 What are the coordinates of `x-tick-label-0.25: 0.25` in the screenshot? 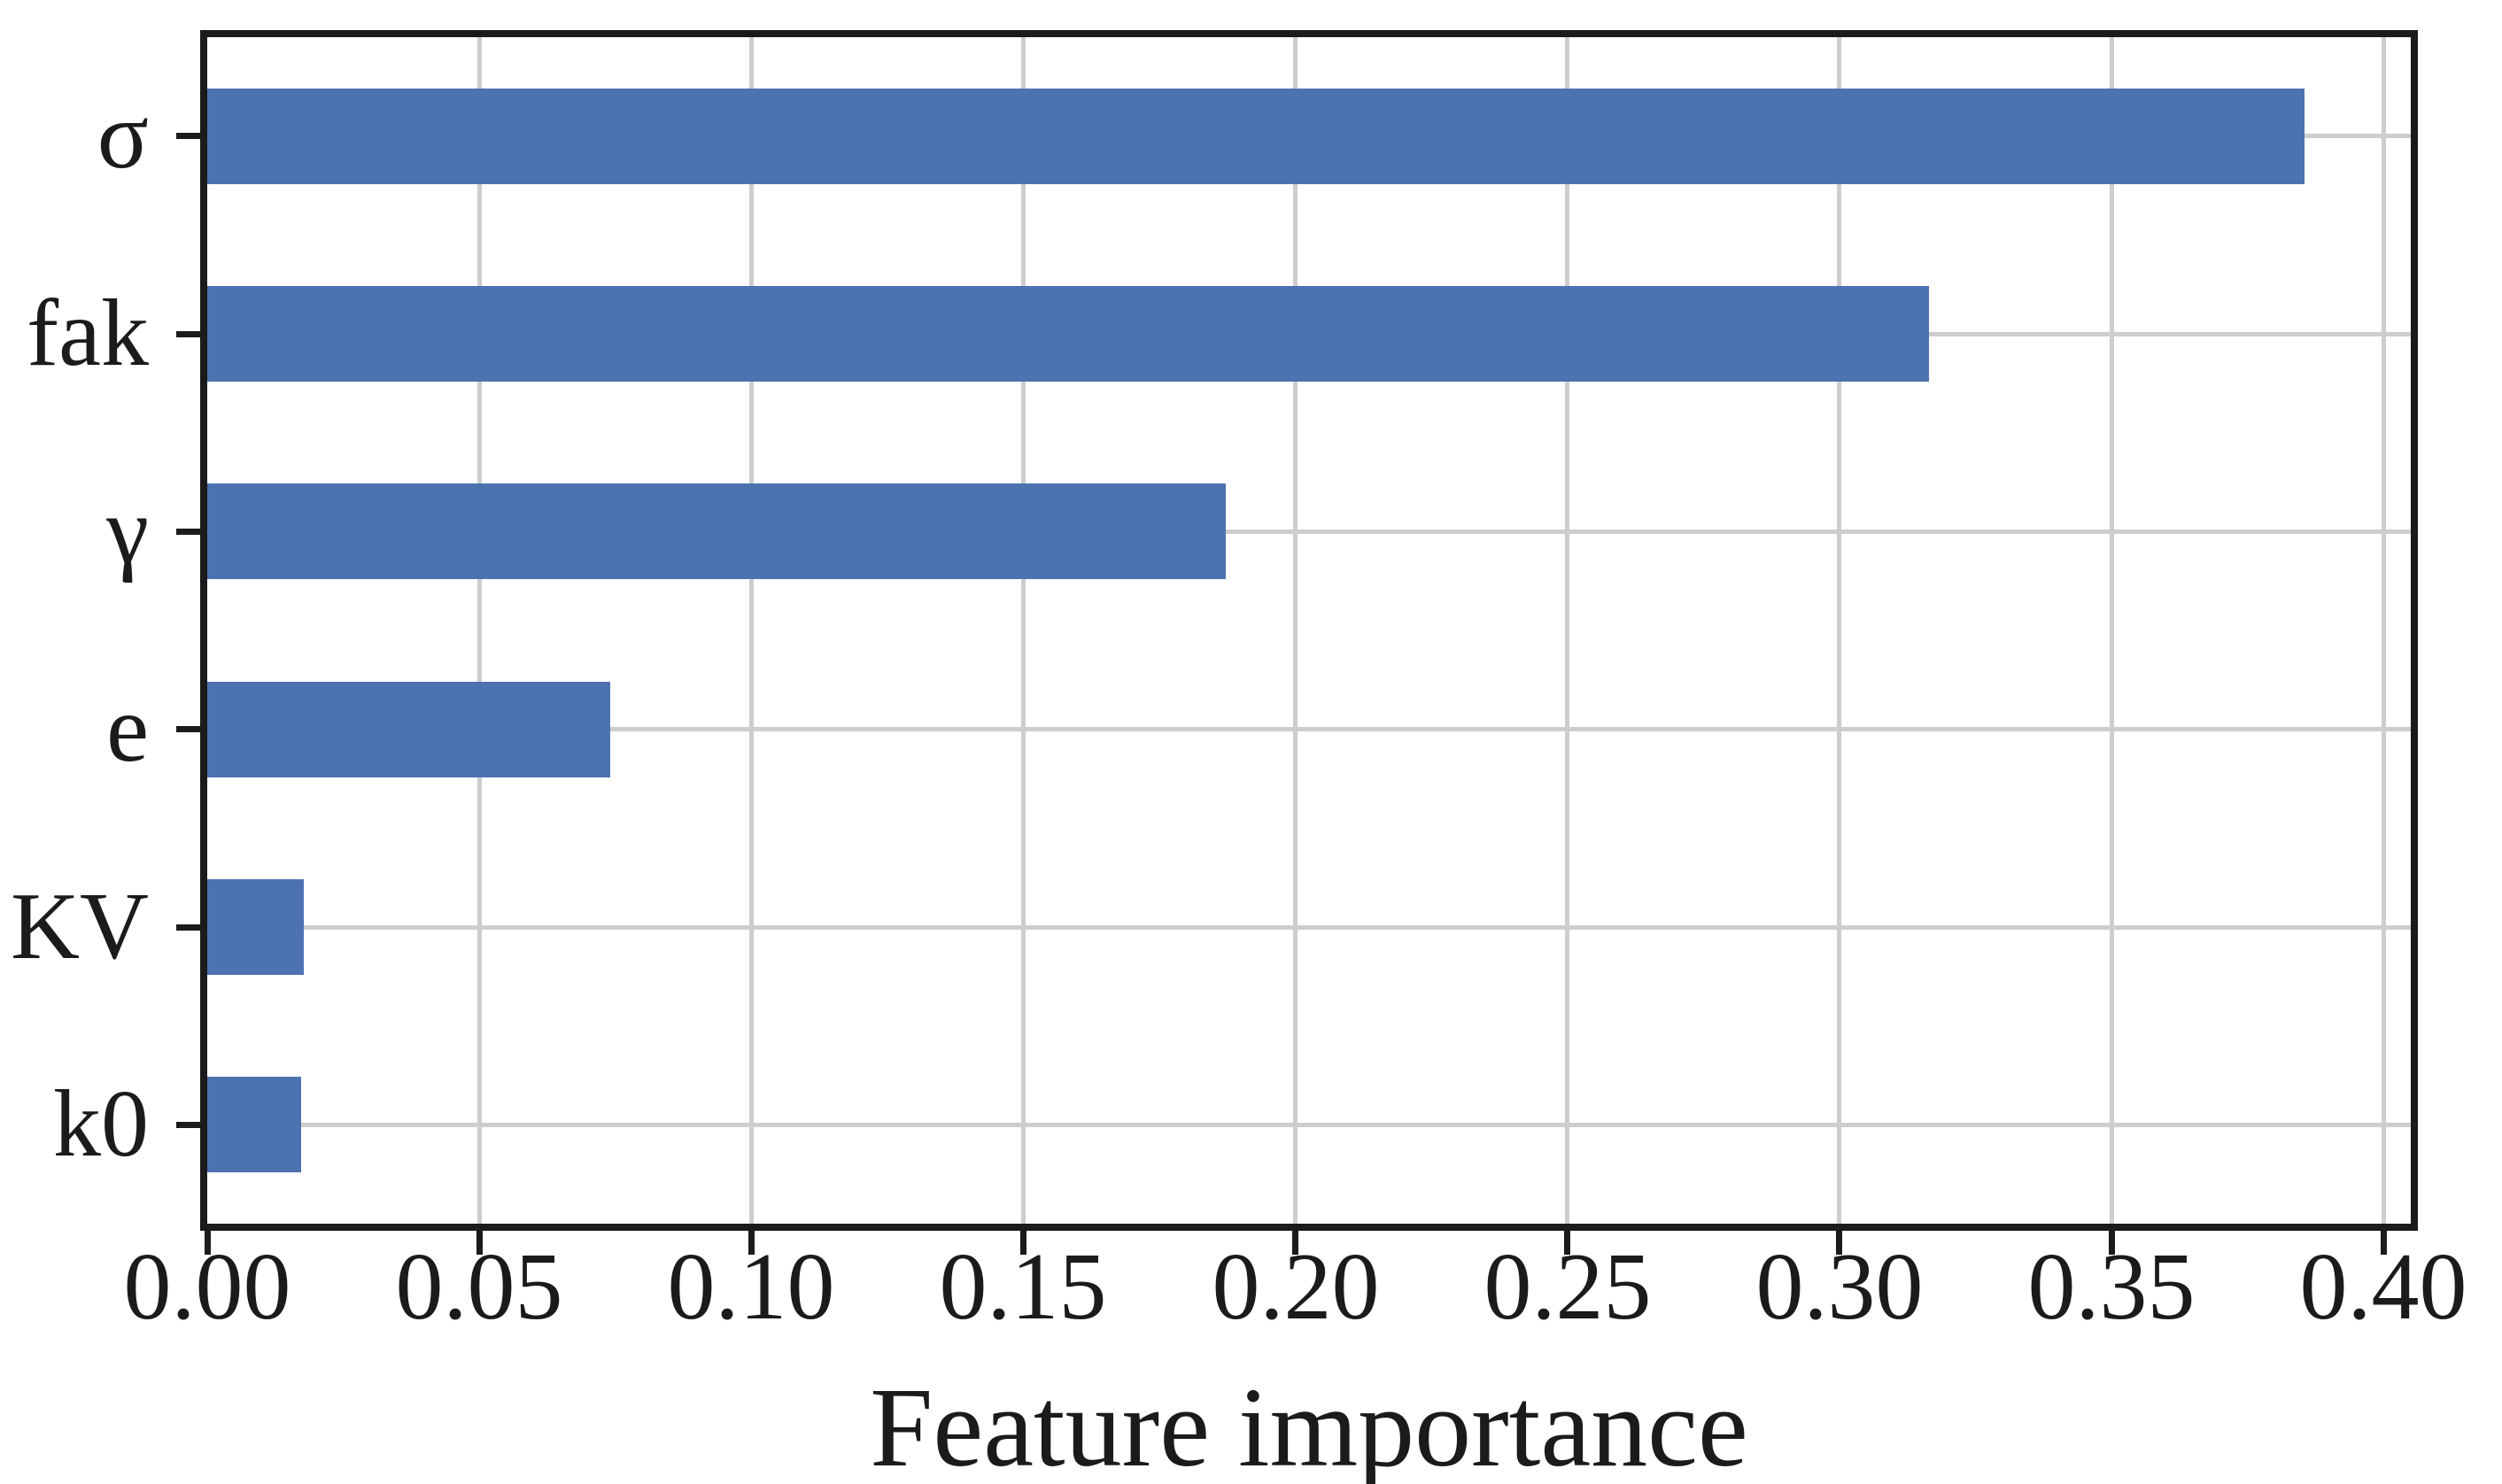 It's located at (1567, 1287).